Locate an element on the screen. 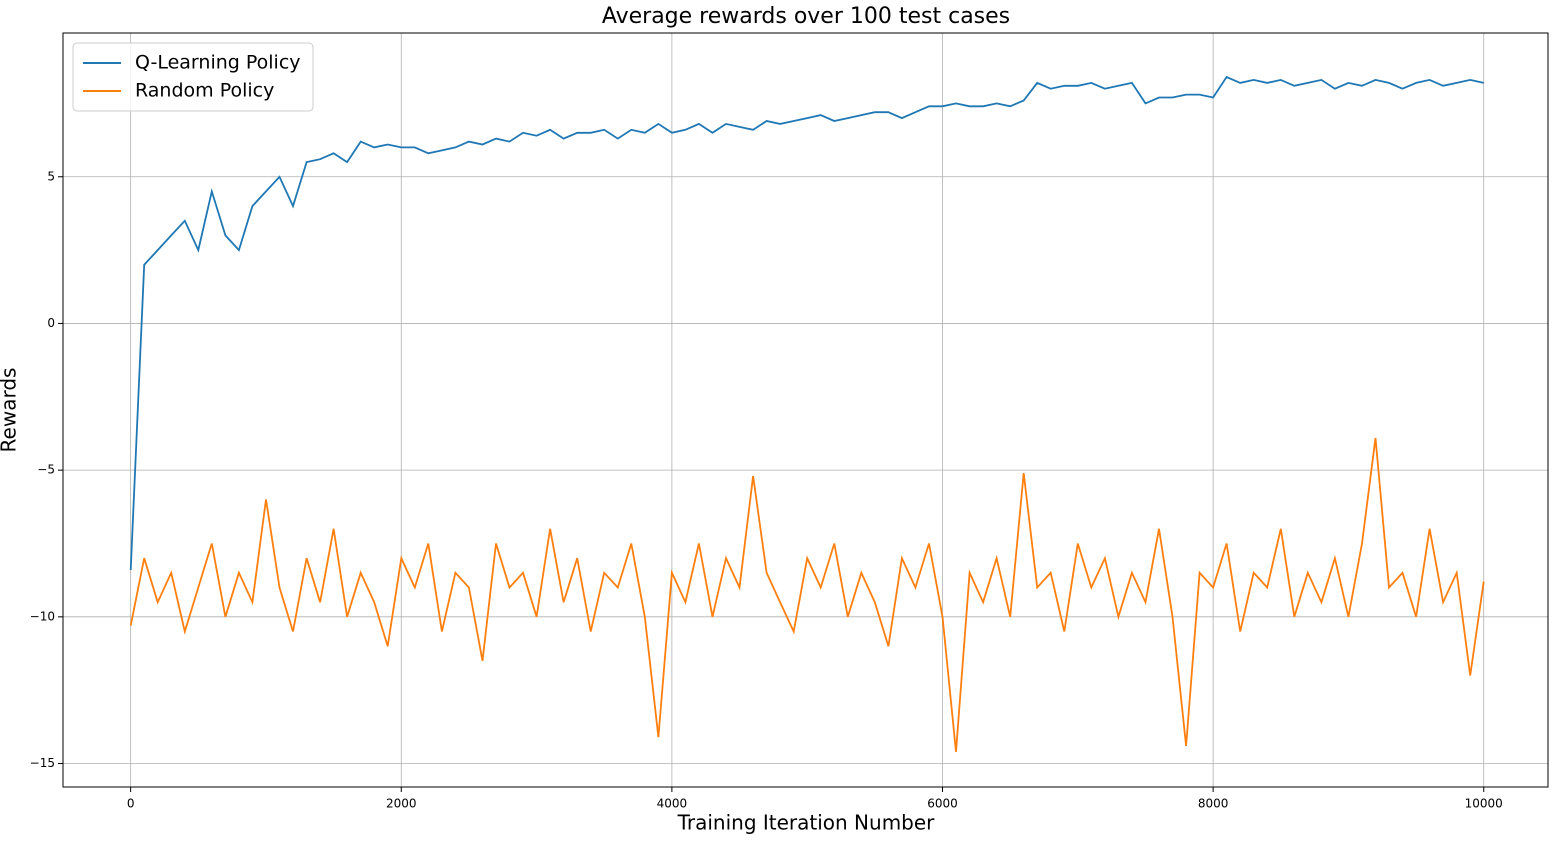 Image resolution: width=1553 pixels, height=842 pixels. x-tick-label: 0 is located at coordinates (131, 804).